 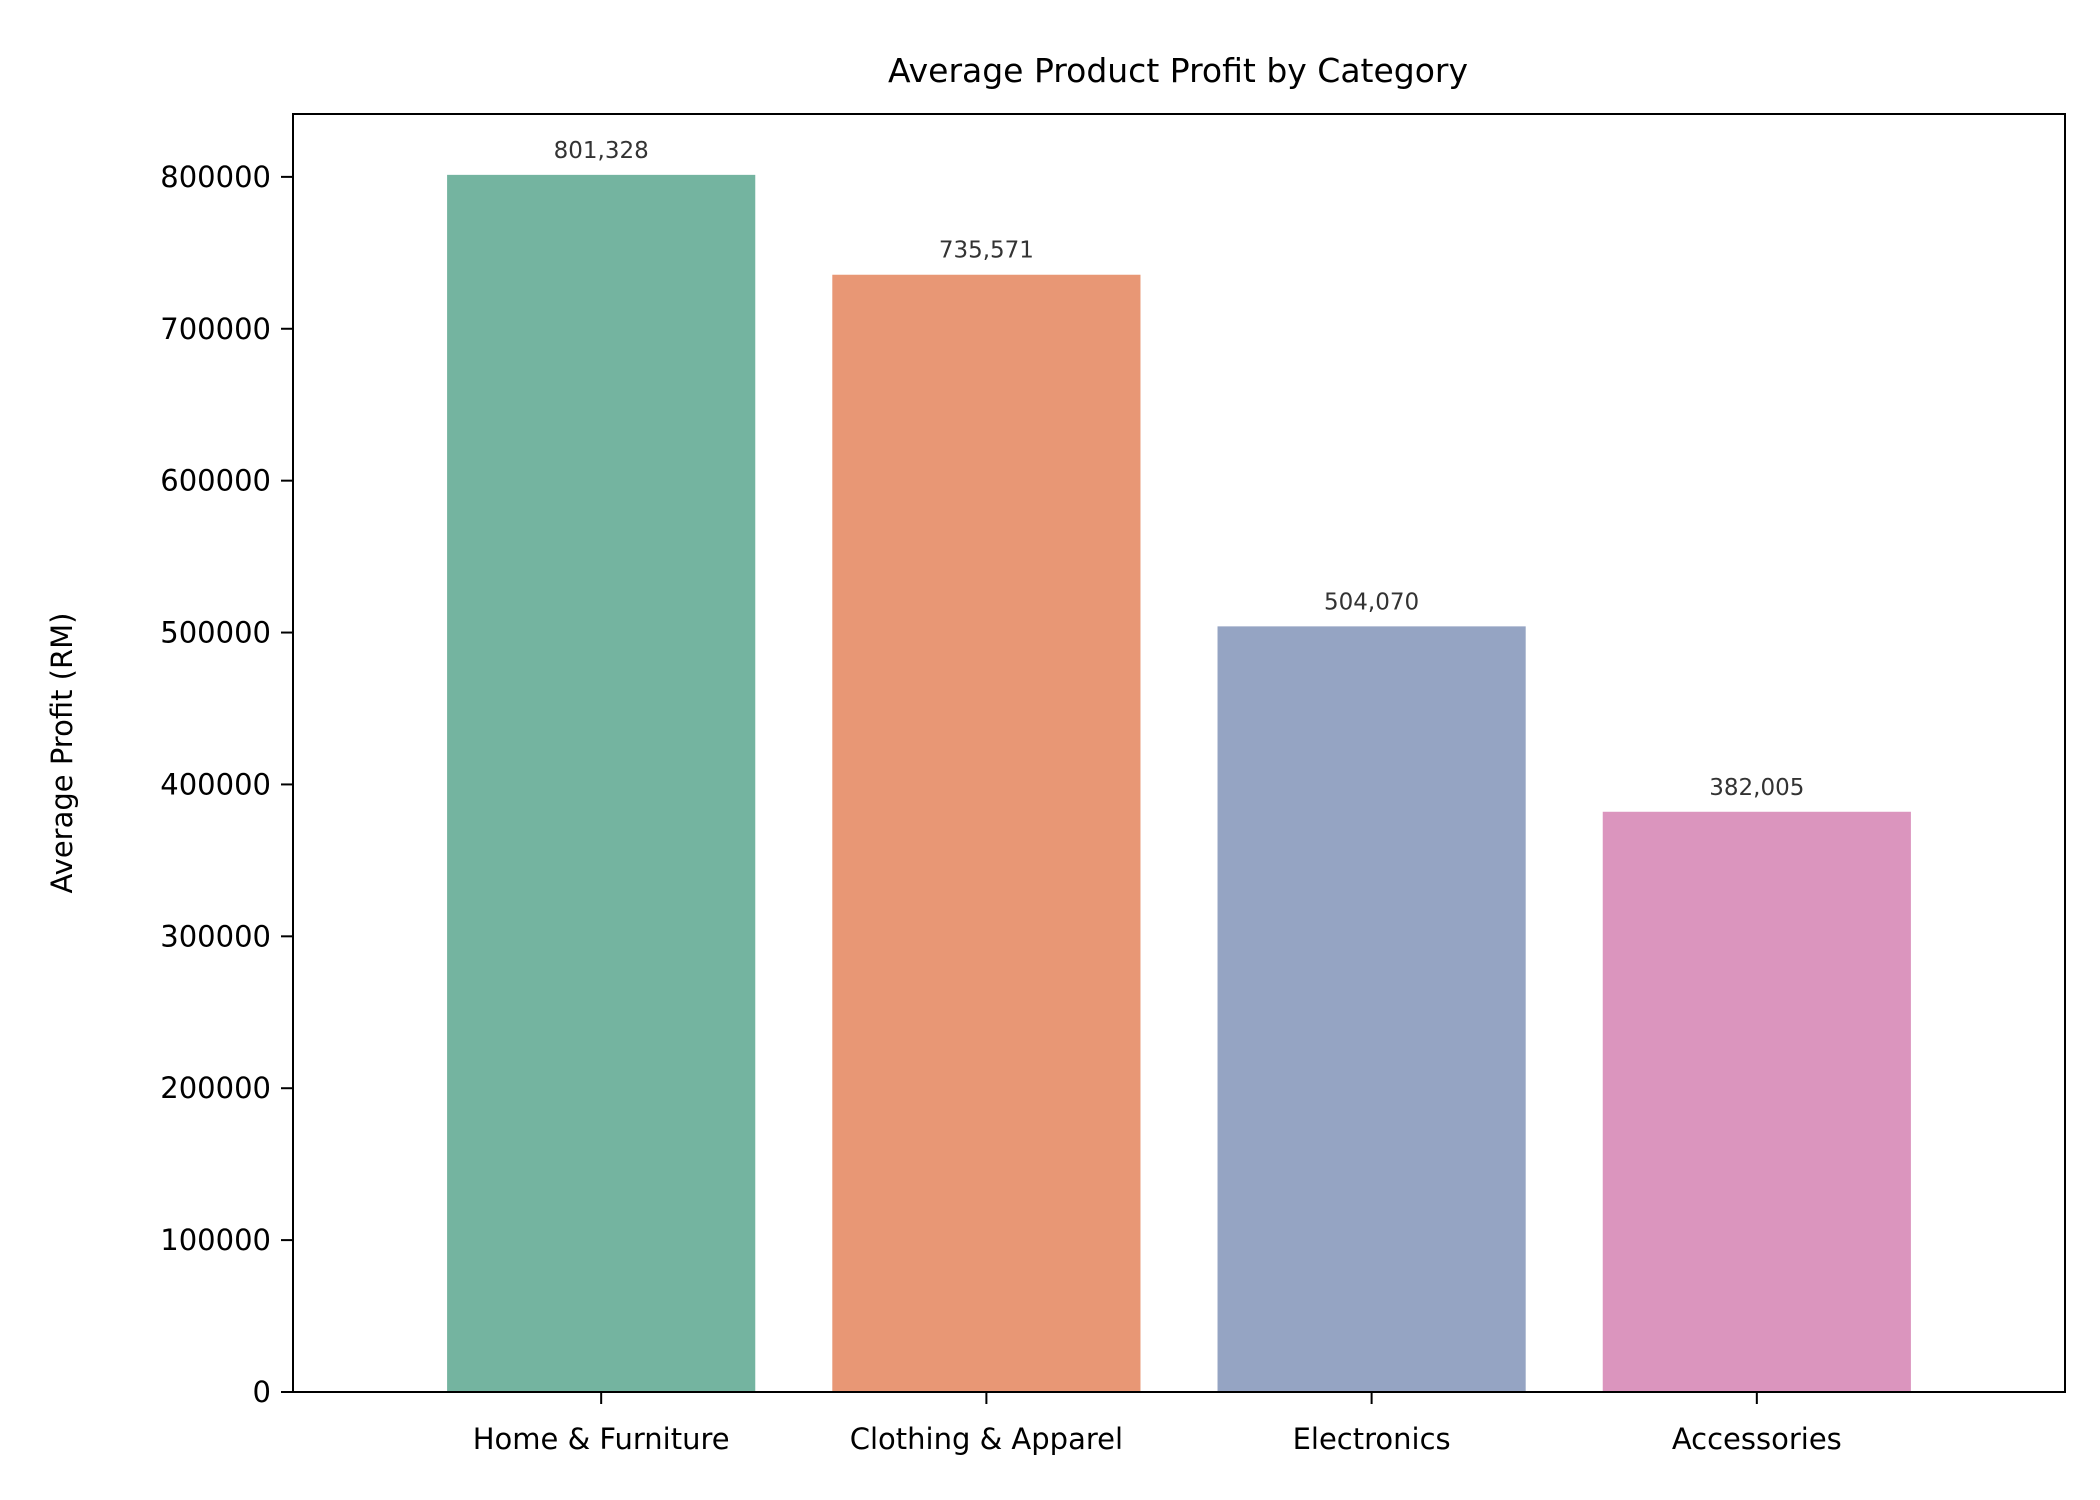 What do you see at coordinates (215, 1240) in the screenshot?
I see `y-tick-label: 100000` at bounding box center [215, 1240].